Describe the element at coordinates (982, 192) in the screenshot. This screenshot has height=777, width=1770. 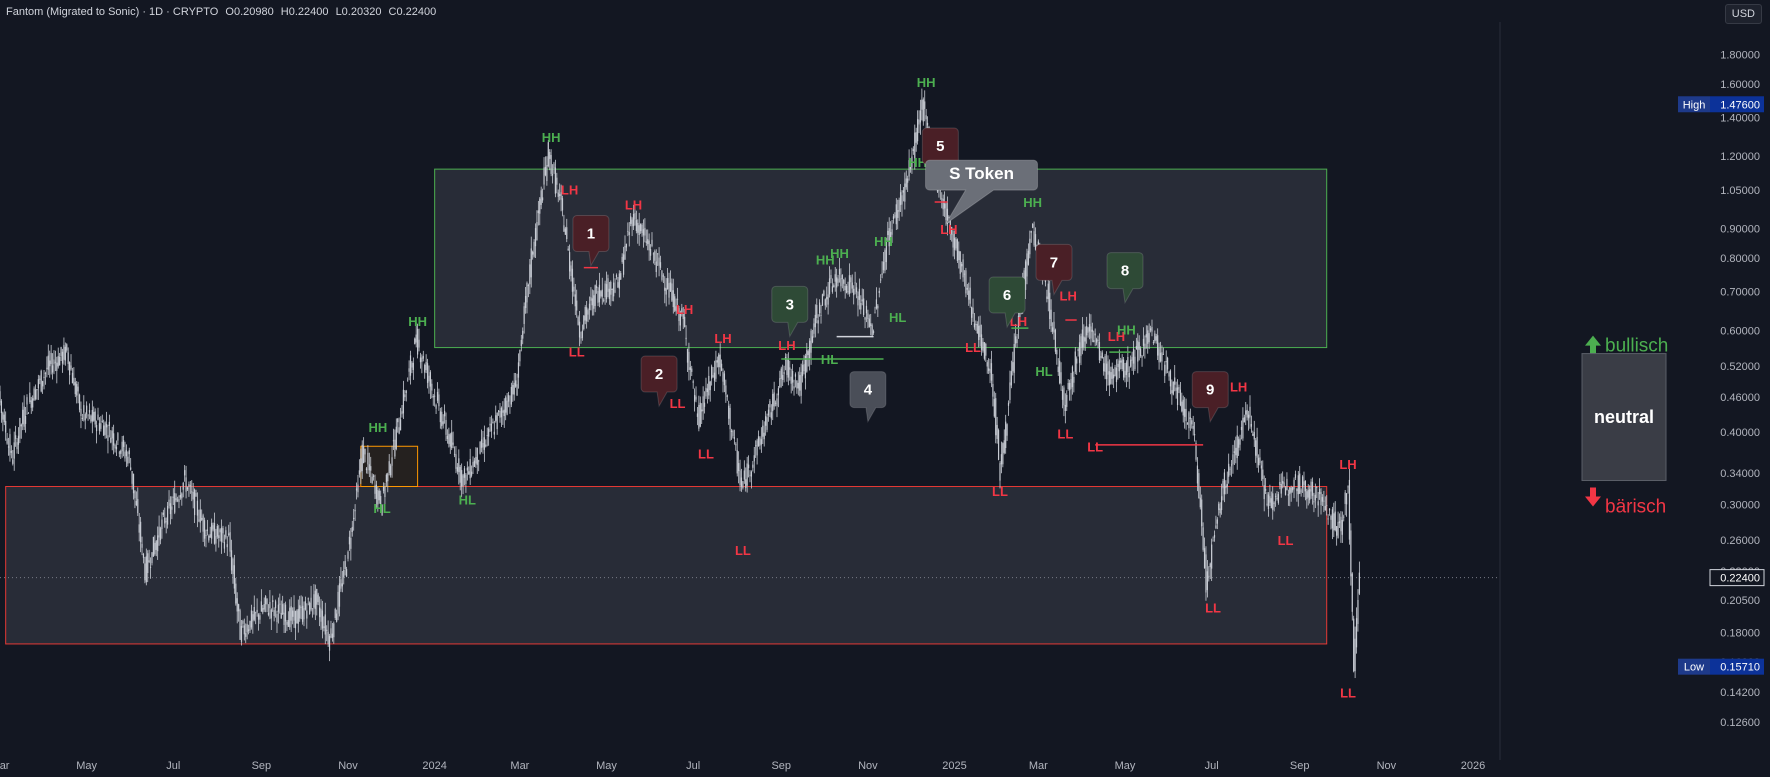
I see `s-token-callout` at that location.